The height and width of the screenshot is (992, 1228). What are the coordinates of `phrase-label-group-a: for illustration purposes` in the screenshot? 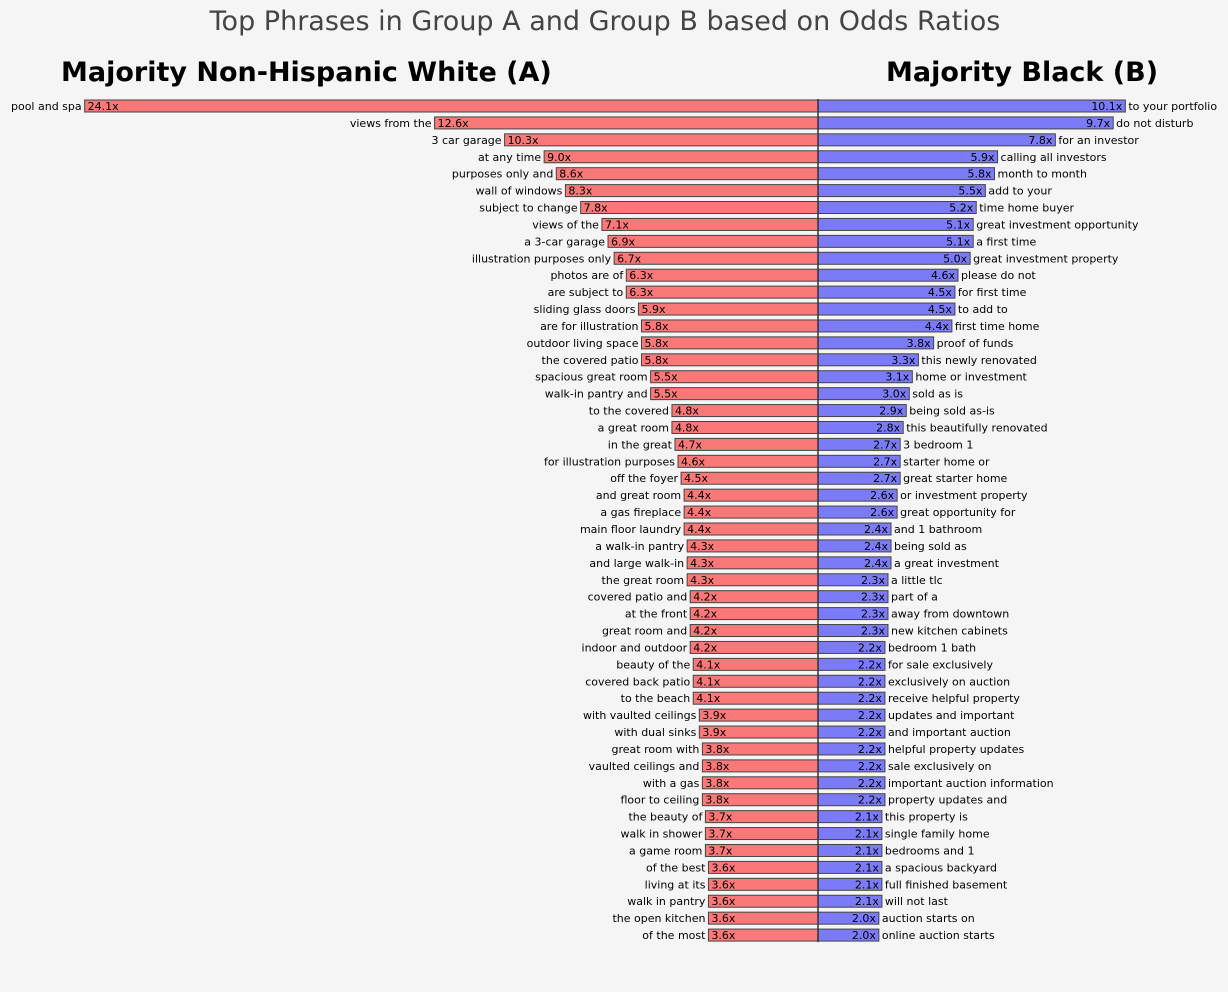 It's located at (609, 461).